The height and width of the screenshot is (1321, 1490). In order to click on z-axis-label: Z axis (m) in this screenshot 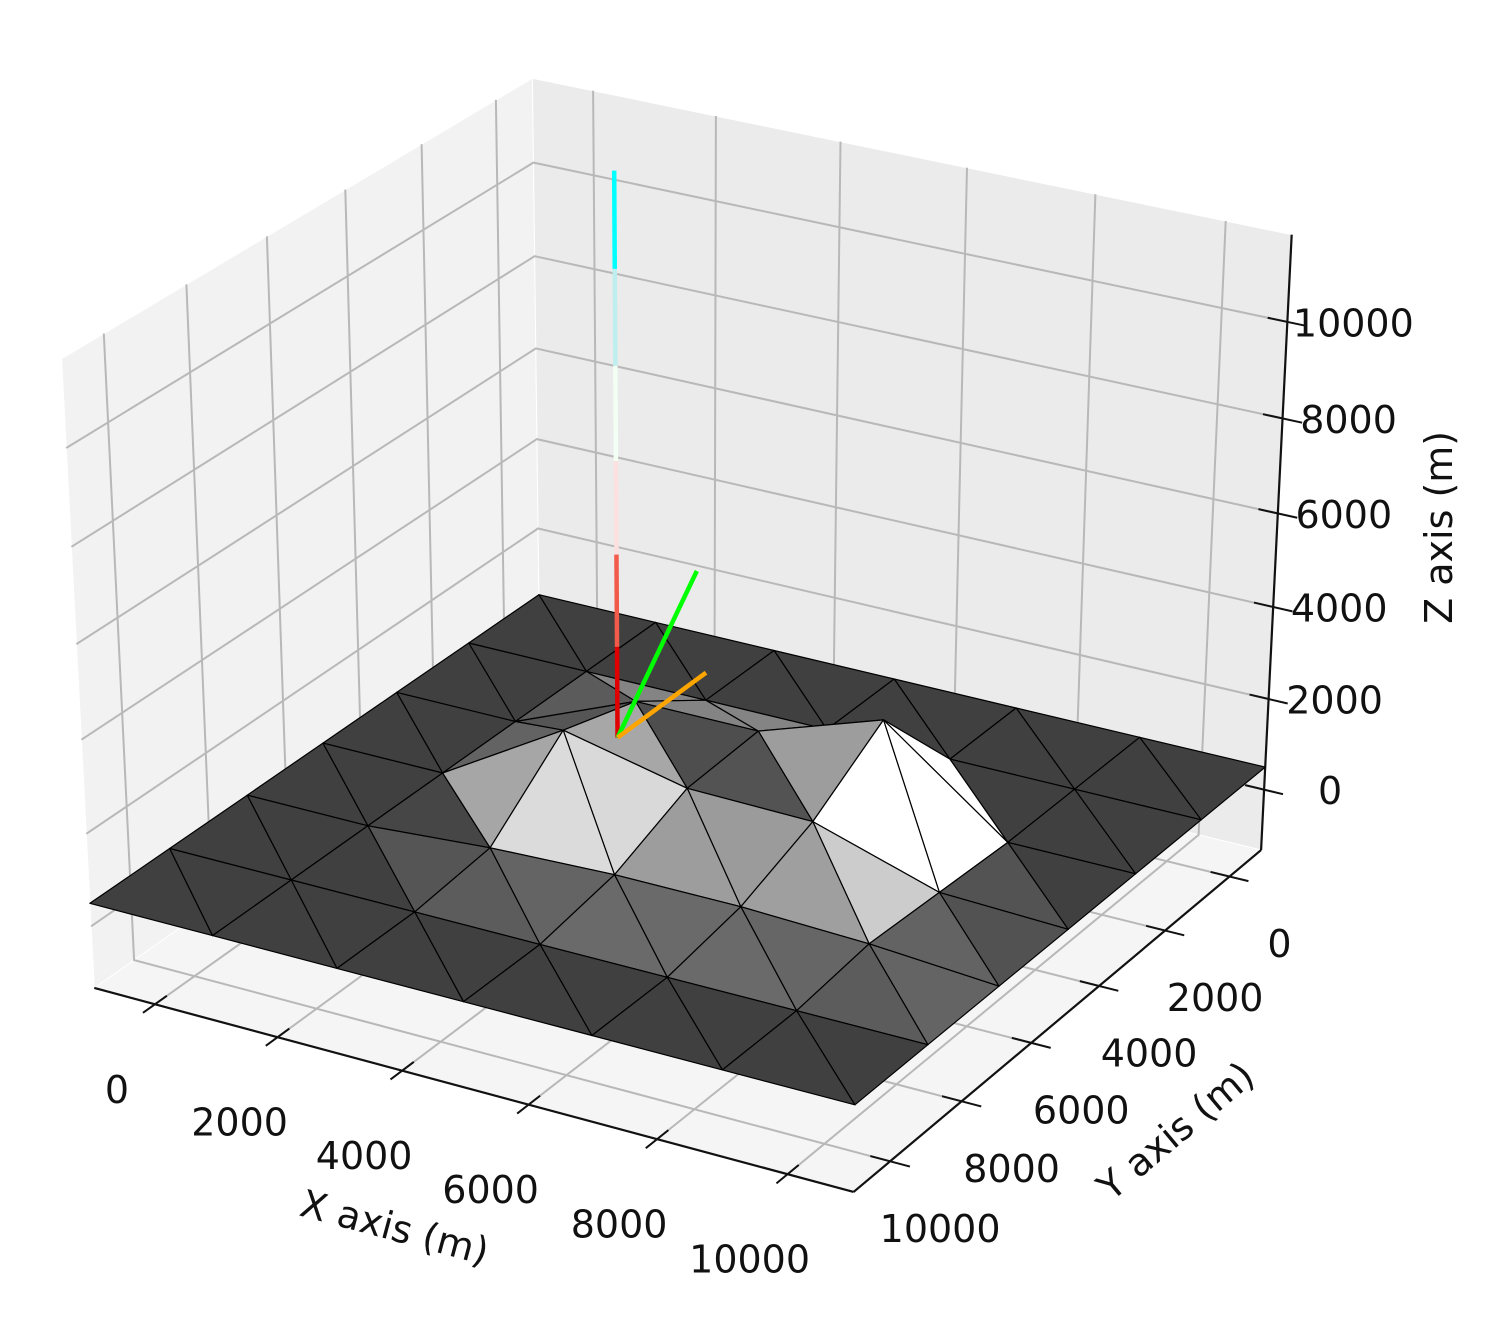, I will do `click(1439, 527)`.